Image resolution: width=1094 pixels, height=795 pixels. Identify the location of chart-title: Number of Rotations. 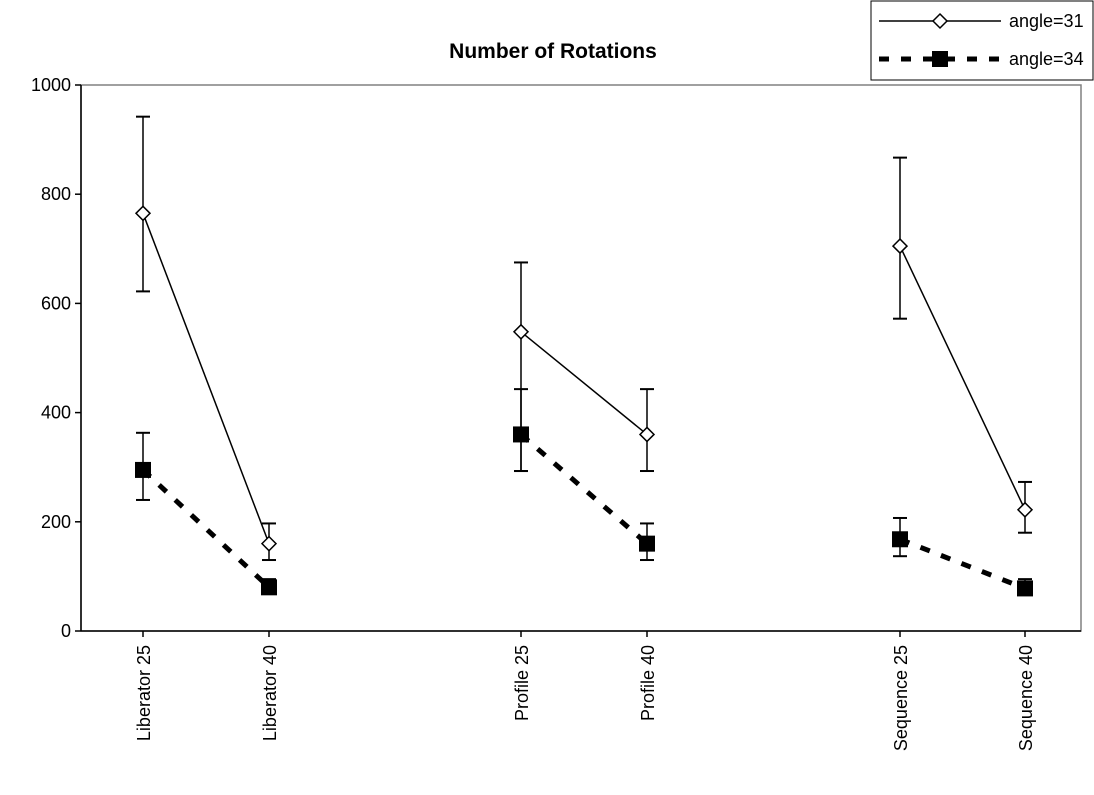
(553, 51).